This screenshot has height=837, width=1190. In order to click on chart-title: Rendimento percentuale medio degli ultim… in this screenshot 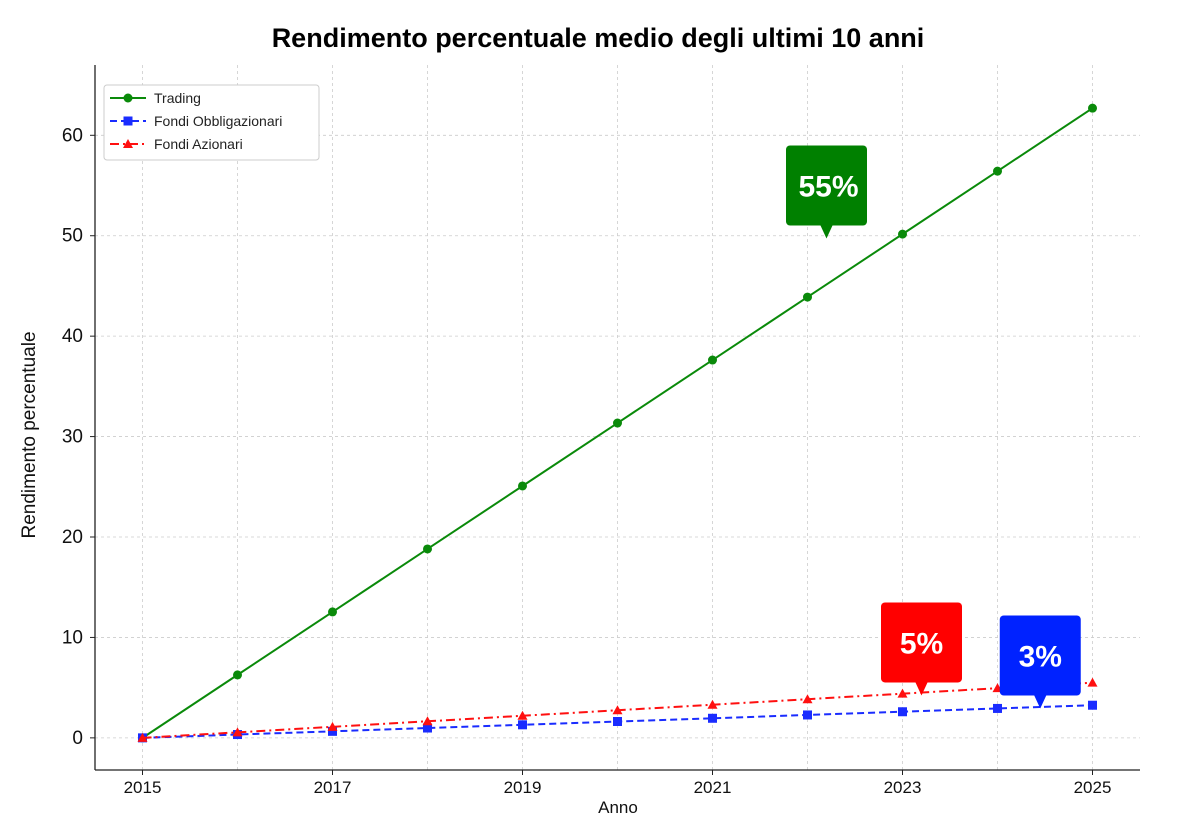, I will do `click(598, 38)`.